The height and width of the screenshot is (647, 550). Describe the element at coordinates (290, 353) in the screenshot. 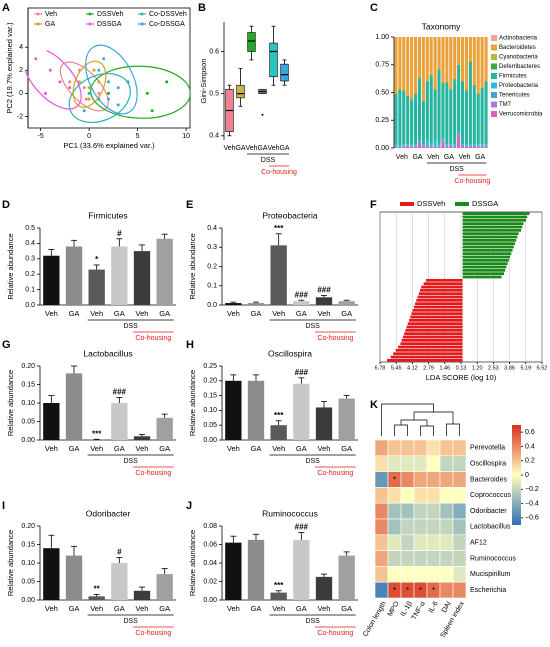

I see `chart-title: Oscillospira` at that location.